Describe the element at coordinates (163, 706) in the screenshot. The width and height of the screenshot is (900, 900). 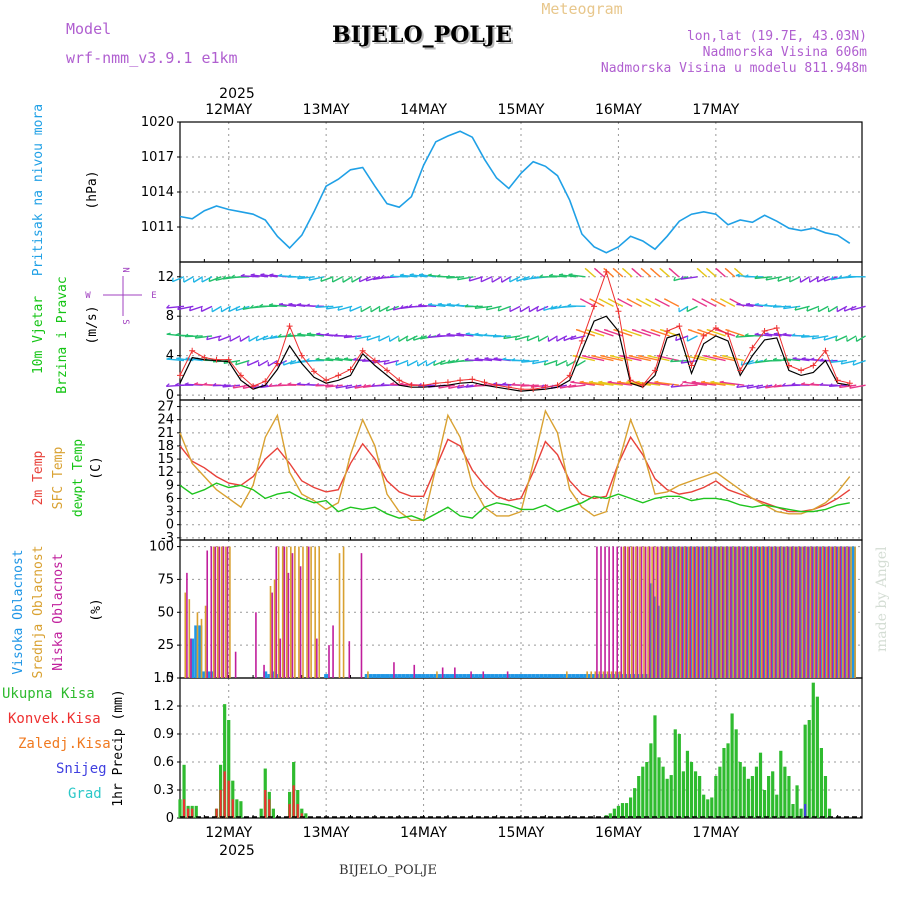
I see `precip-tick-label: 1.2` at that location.